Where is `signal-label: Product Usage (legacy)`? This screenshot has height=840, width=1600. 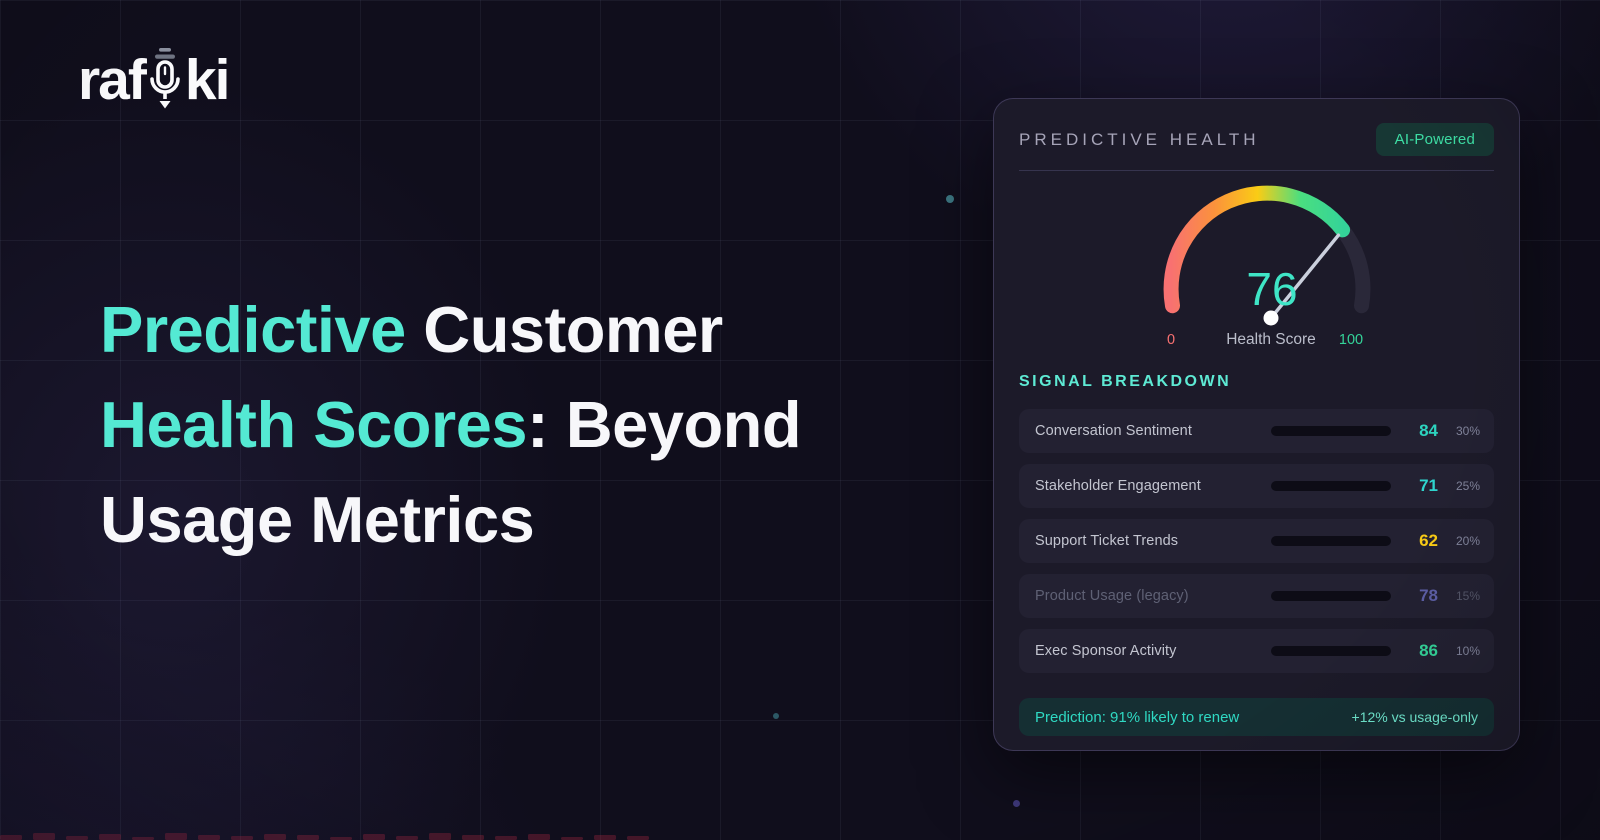
signal-label: Product Usage (legacy) is located at coordinates (1112, 596).